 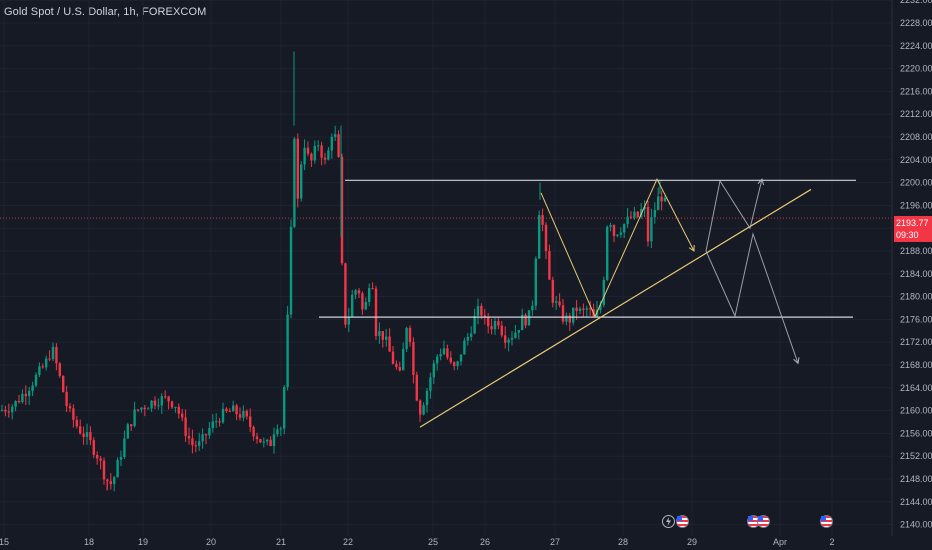 What do you see at coordinates (916, 23) in the screenshot?
I see `y-tick-label: 2228.00` at bounding box center [916, 23].